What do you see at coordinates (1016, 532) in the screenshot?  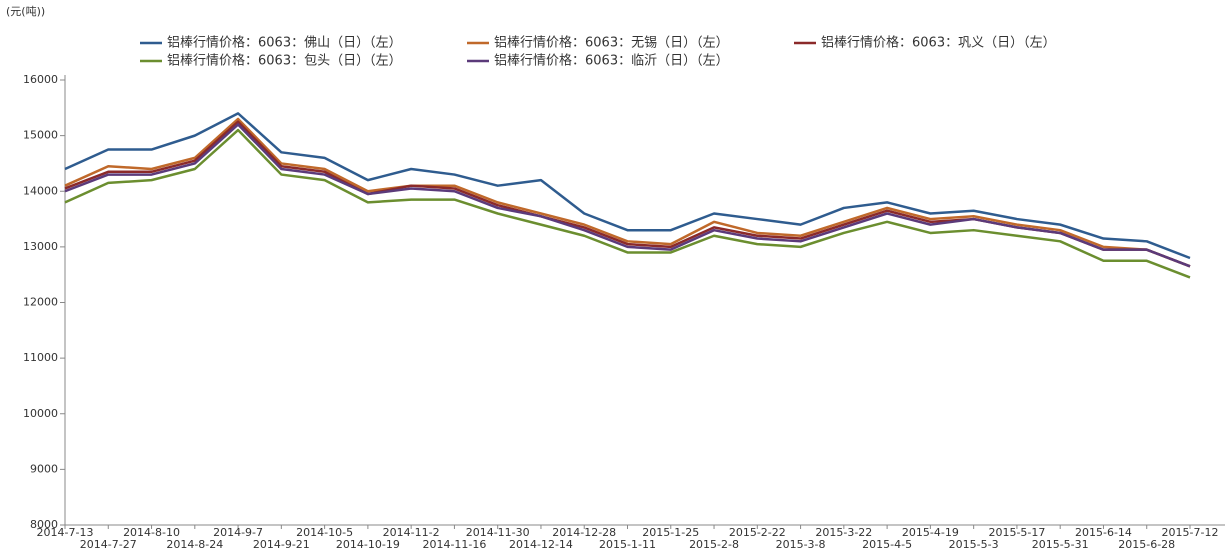 I see `x-tick-label: 2015-5-17` at bounding box center [1016, 532].